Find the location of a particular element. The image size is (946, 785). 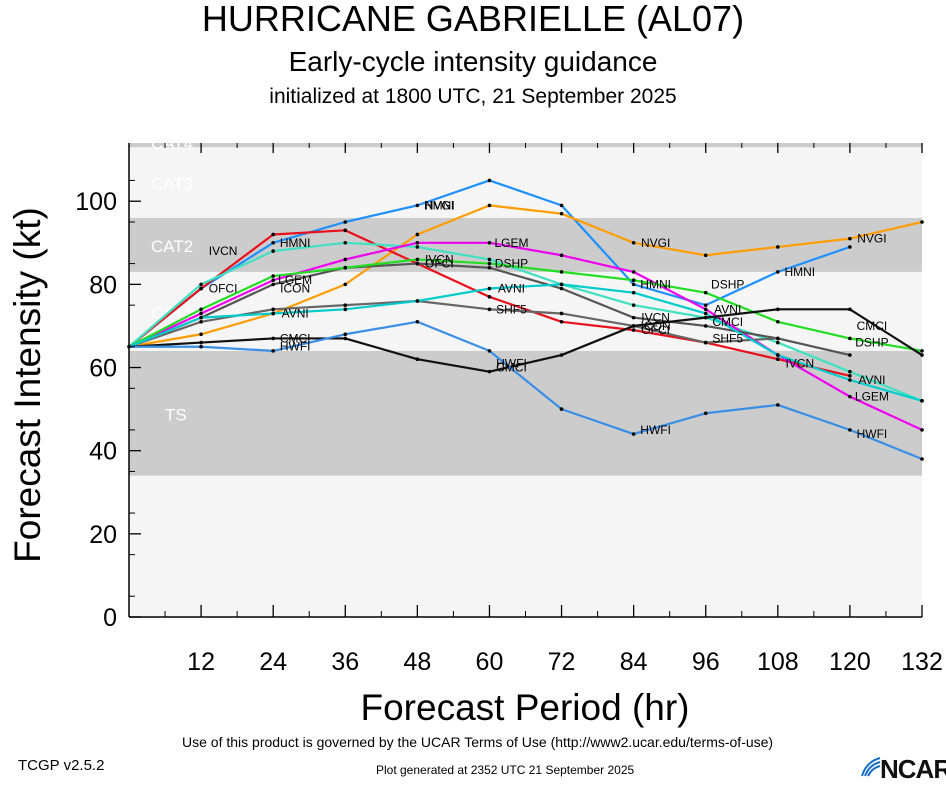

ncar-logo-icon is located at coordinates (871, 767).